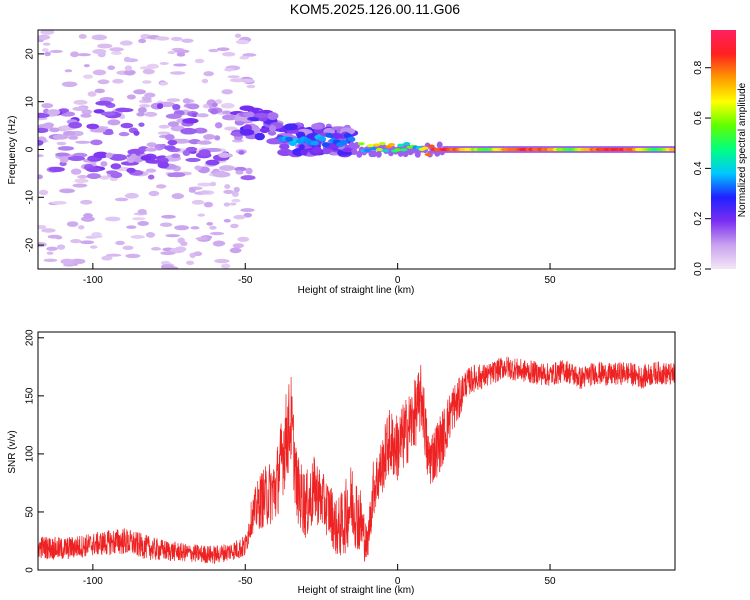 This screenshot has height=600, width=750. What do you see at coordinates (30, 197) in the screenshot?
I see `y-tick-label: -10` at bounding box center [30, 197].